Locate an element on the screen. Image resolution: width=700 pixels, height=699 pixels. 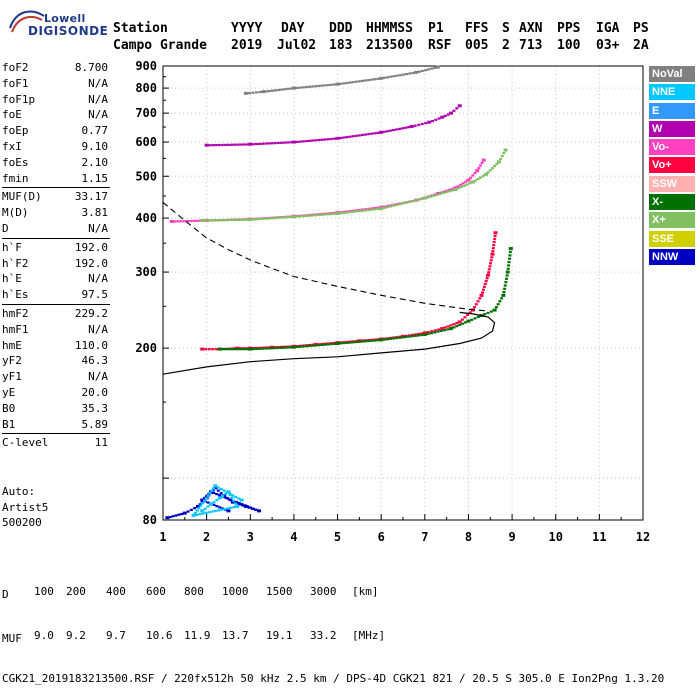
param-label: foE is located at coordinates (12, 115).